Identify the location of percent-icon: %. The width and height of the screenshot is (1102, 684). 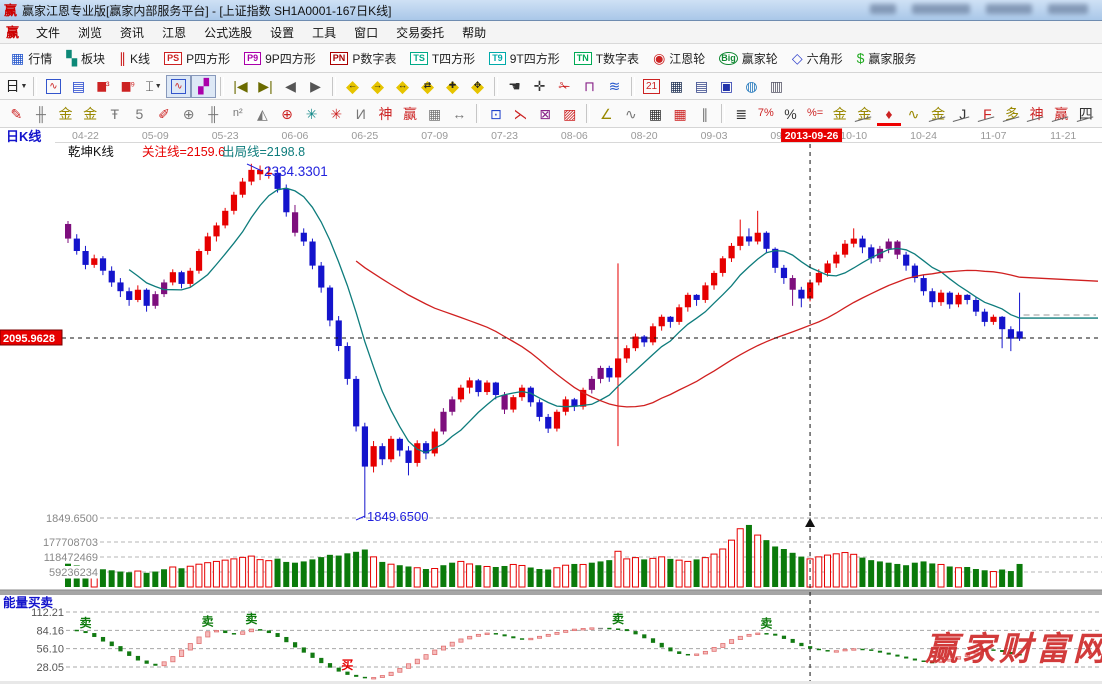
(790, 113).